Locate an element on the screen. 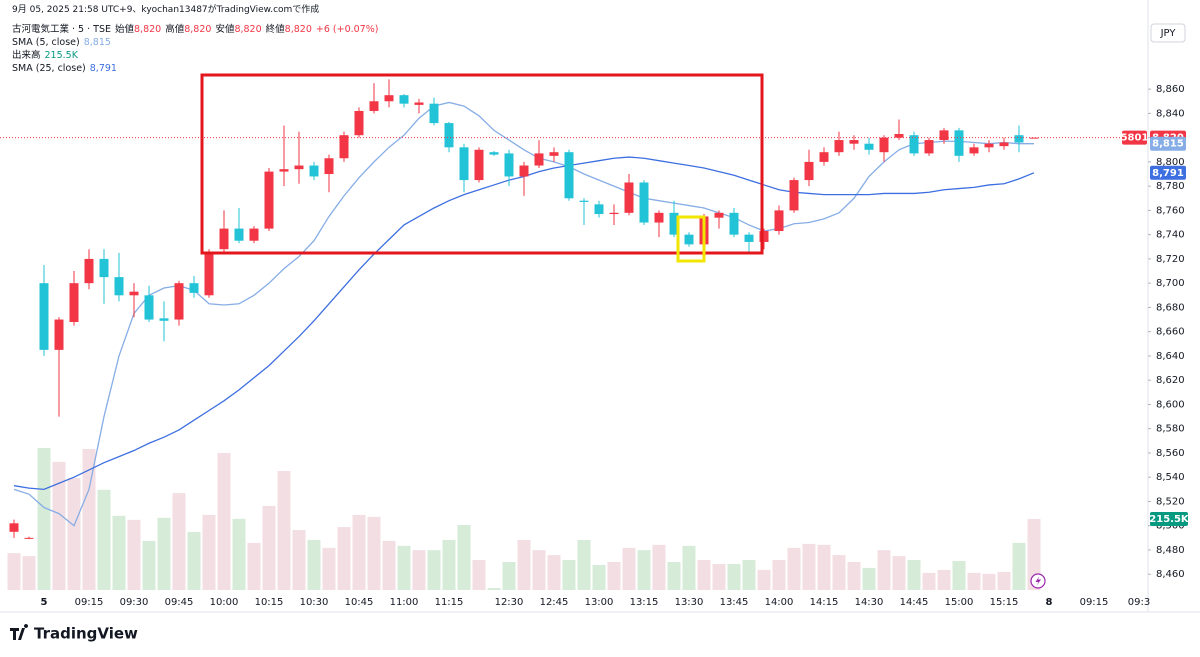  y-tick-label: 8,560 is located at coordinates (1170, 453).